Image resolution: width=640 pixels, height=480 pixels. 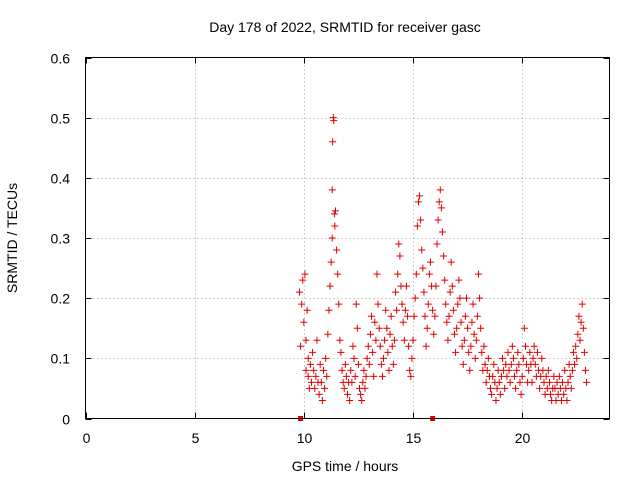 What do you see at coordinates (523, 438) in the screenshot?
I see `x-tick-label: 20` at bounding box center [523, 438].